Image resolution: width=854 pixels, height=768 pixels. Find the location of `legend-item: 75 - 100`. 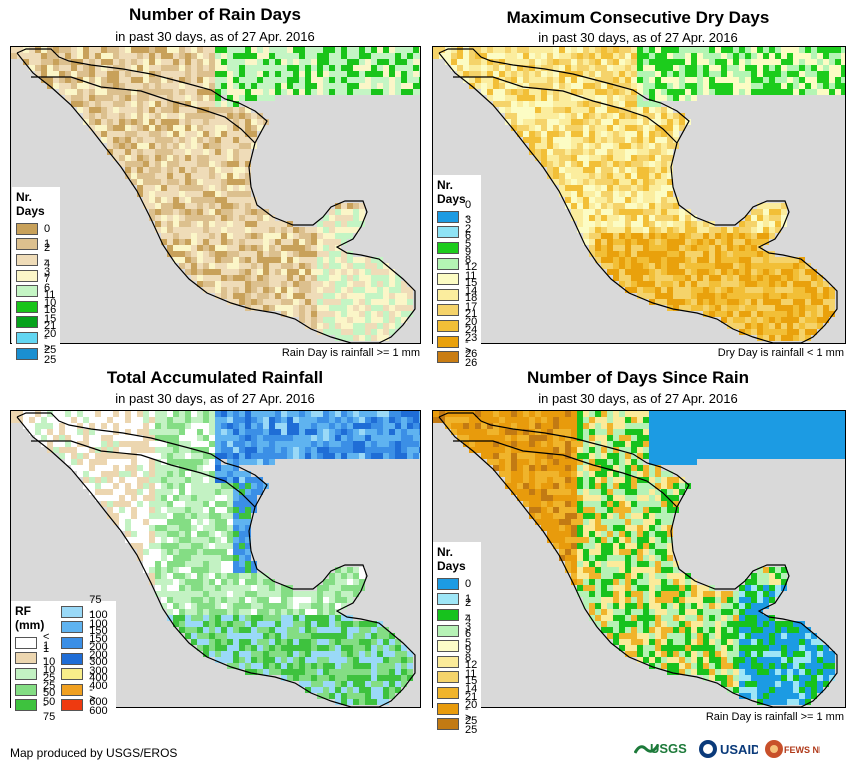

legend-item: 75 - 100 is located at coordinates (84, 612).